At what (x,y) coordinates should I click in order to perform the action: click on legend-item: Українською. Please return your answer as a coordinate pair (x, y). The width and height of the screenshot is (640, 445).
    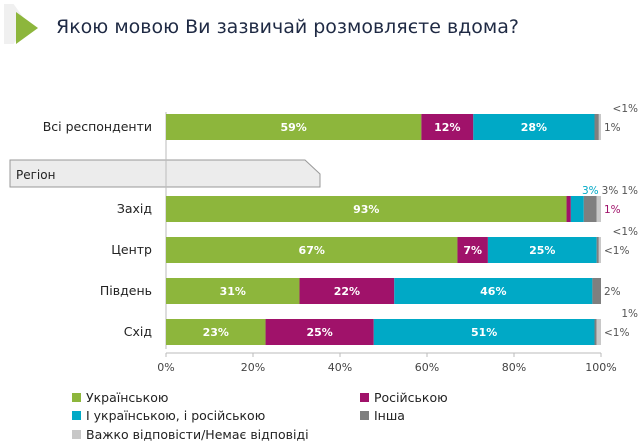
    Looking at the image, I should click on (120, 397).